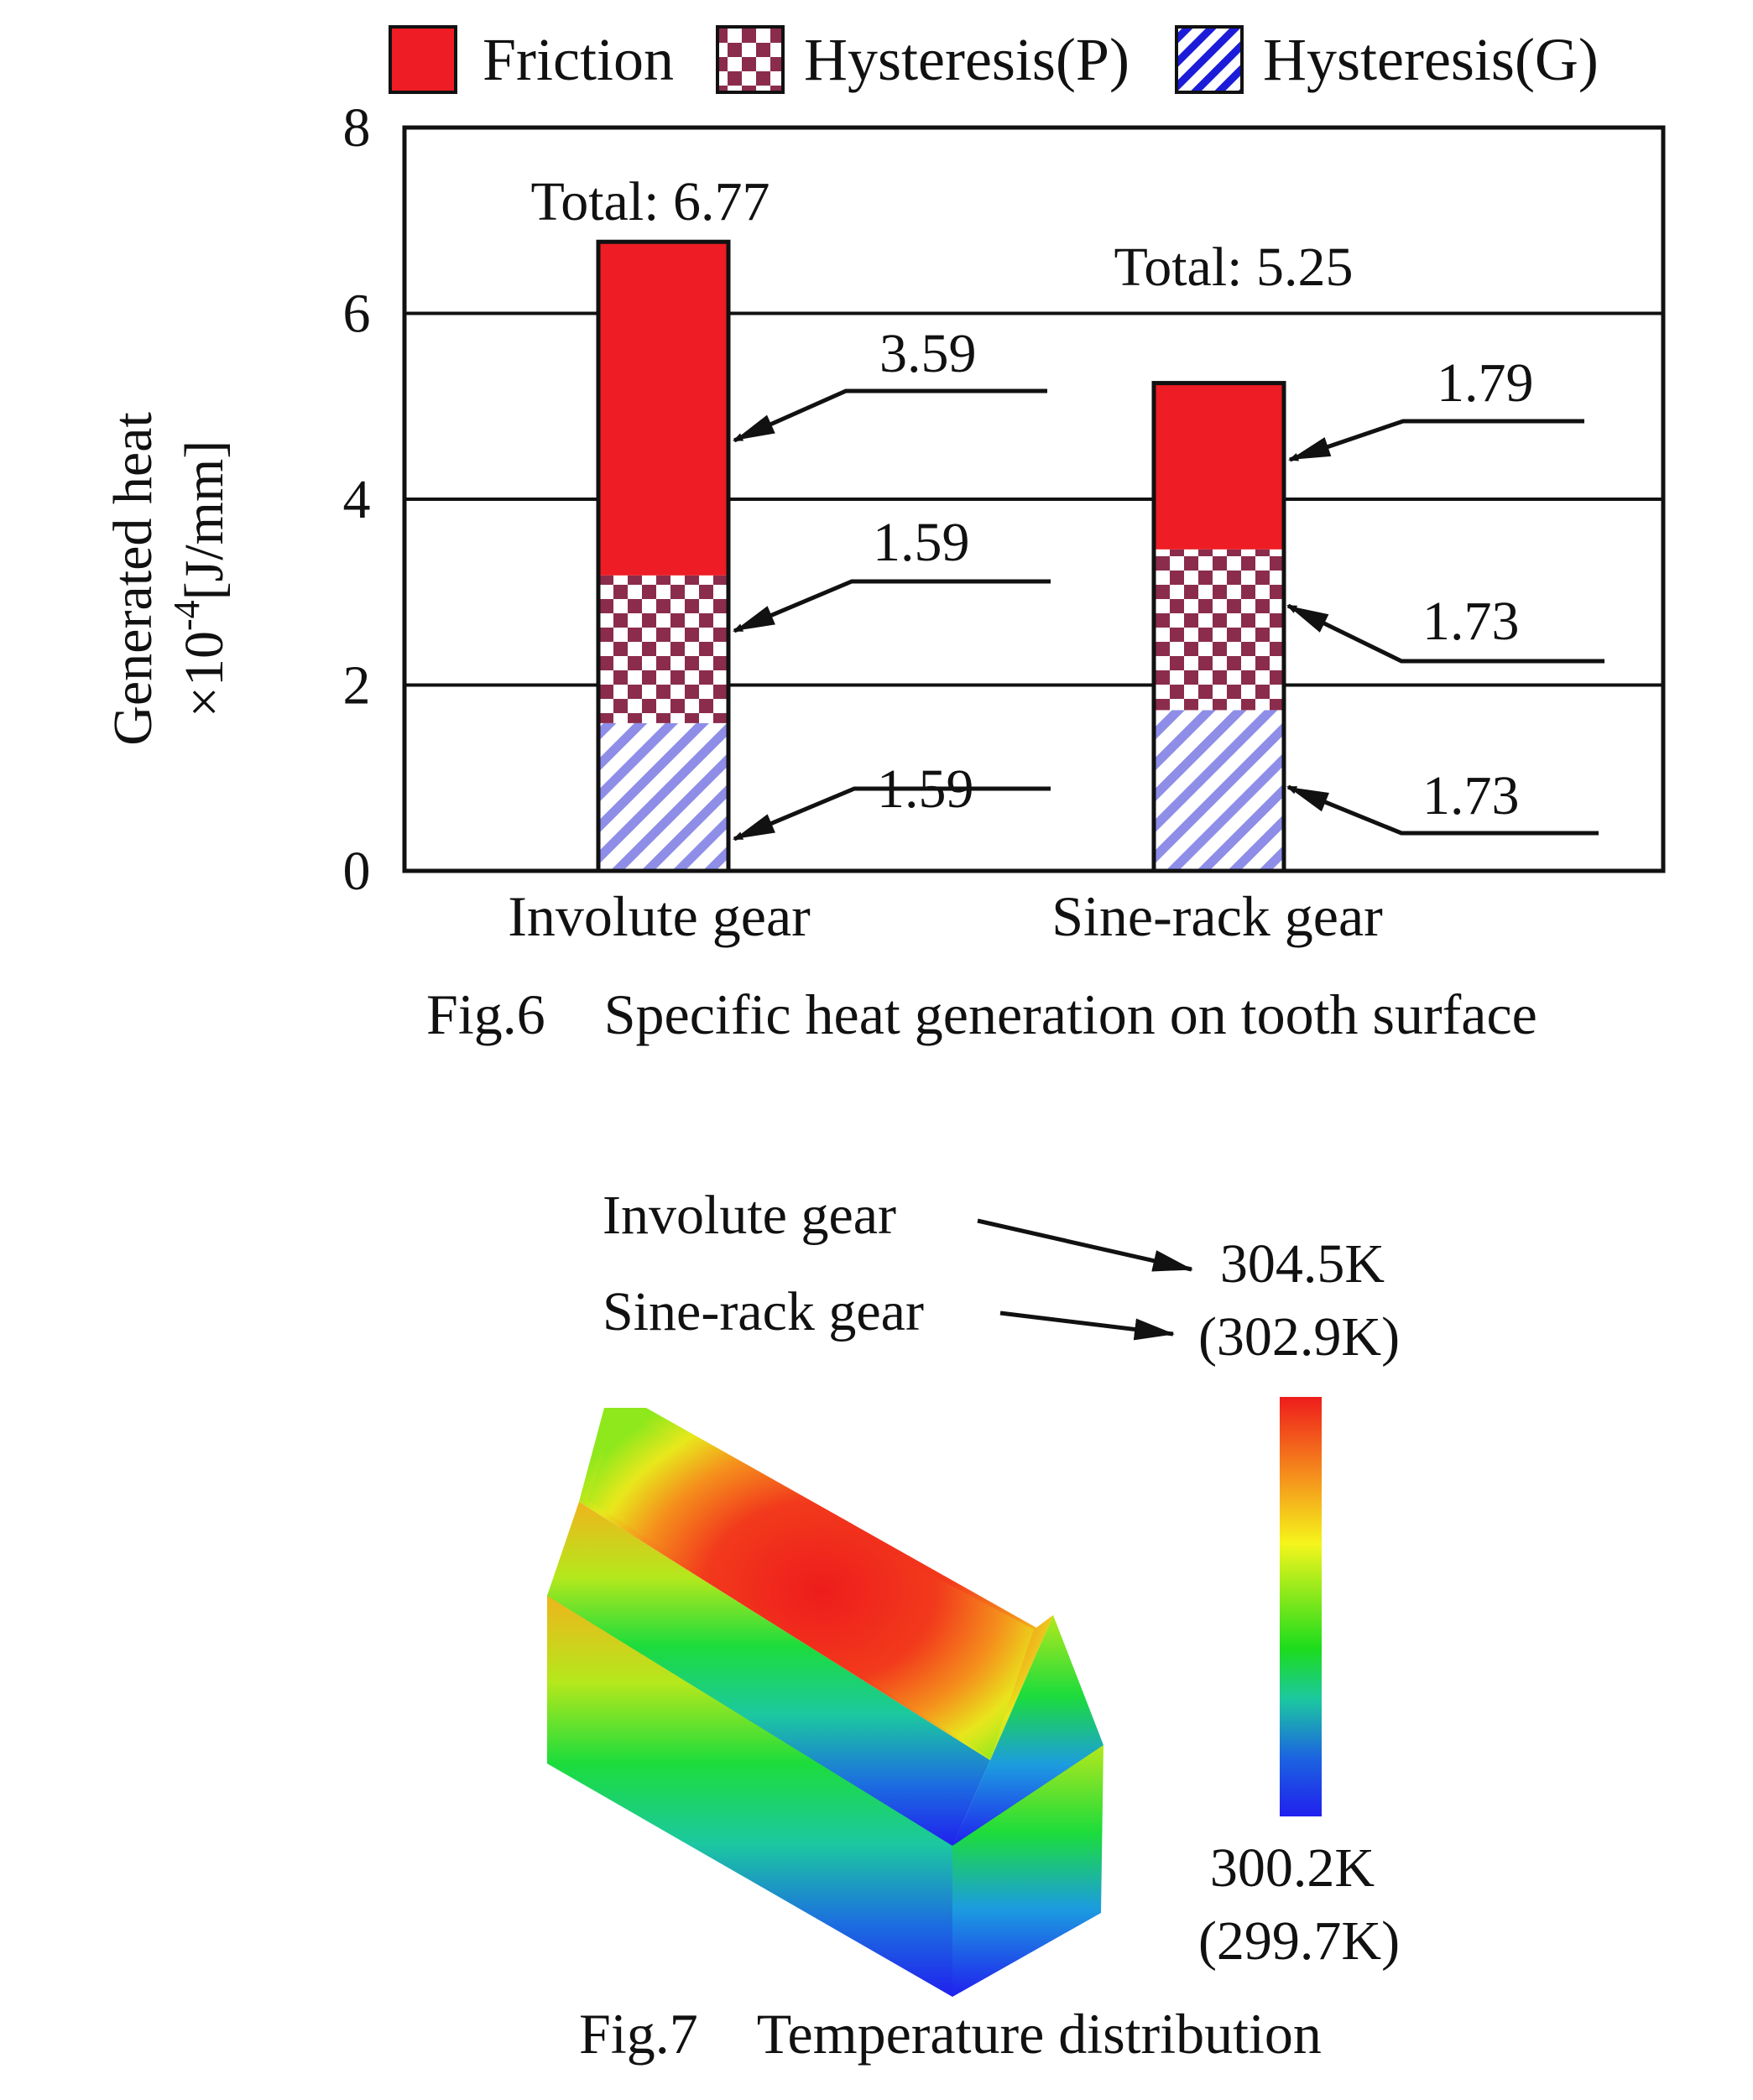  I want to click on y-axis-ticks: 0 2 4 6 8, so click(357, 499).